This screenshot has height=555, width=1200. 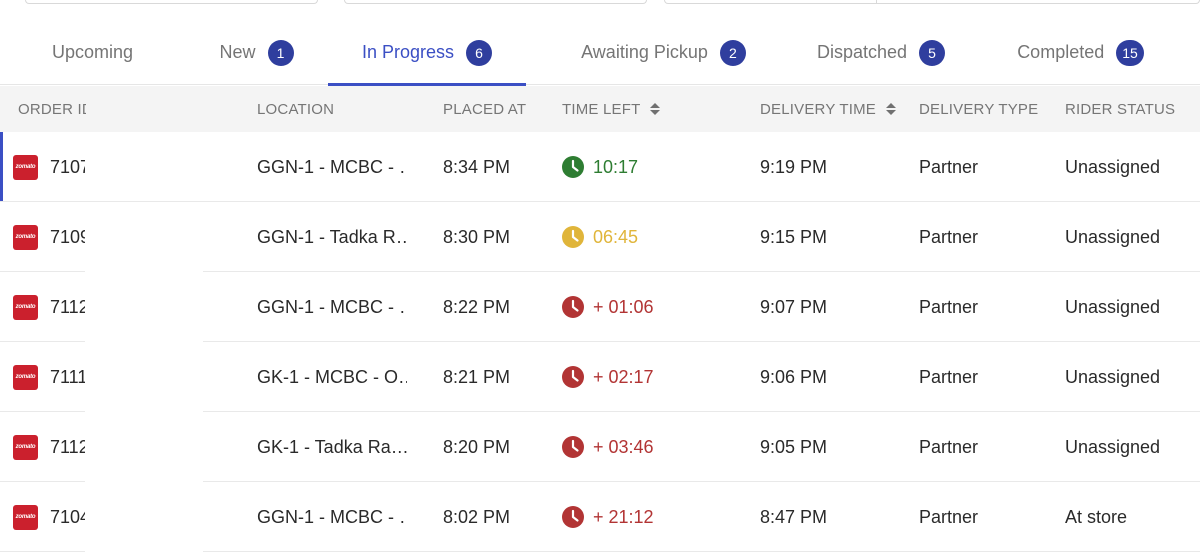 I want to click on time-left-cell: 10:17, so click(x=600, y=167).